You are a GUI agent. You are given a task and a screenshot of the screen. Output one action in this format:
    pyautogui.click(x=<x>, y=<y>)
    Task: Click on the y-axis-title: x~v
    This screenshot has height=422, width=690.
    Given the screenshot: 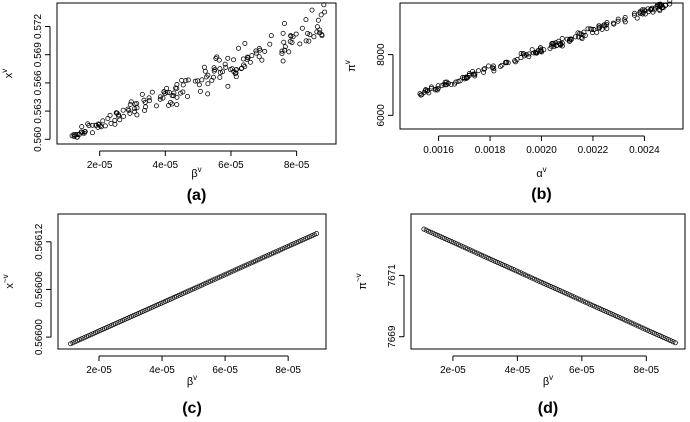 What is the action you would take?
    pyautogui.click(x=8, y=281)
    